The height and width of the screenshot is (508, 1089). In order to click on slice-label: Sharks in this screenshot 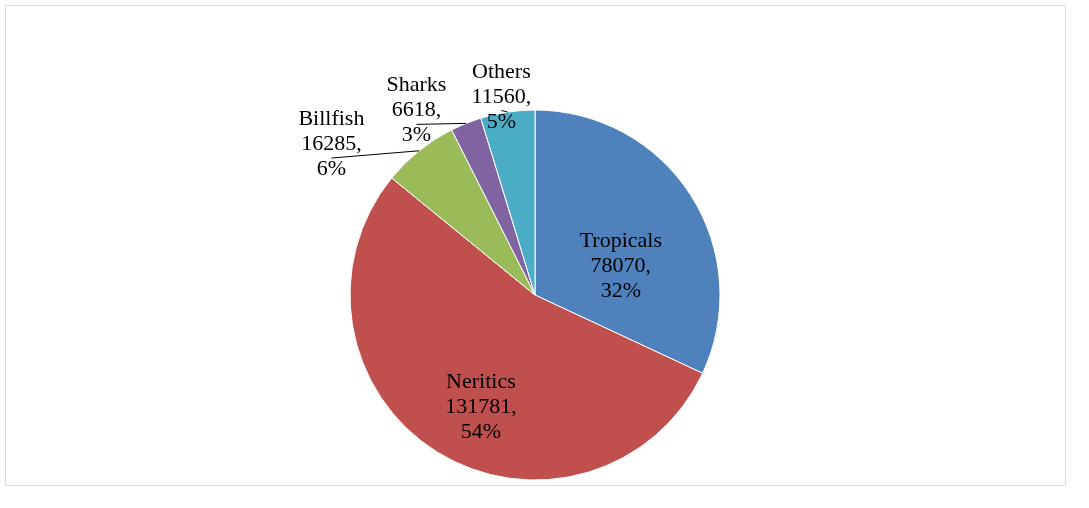, I will do `click(416, 84)`.